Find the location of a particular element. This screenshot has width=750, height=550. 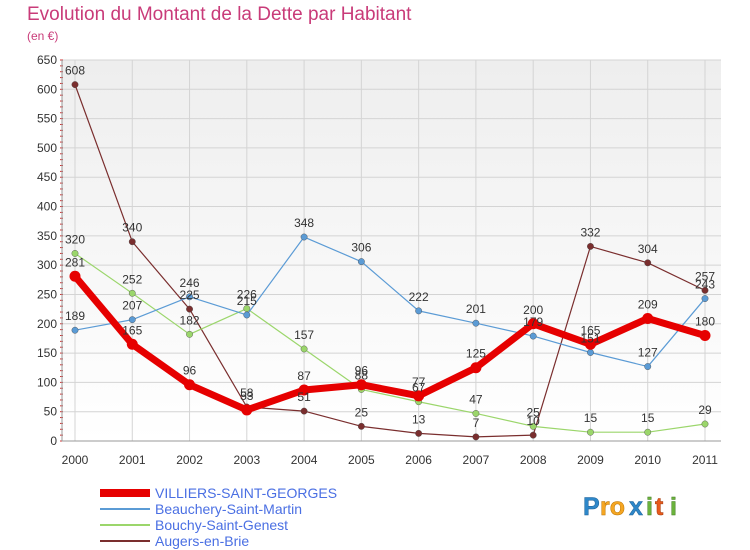

chart-subtitle: (en €) is located at coordinates (43, 36).